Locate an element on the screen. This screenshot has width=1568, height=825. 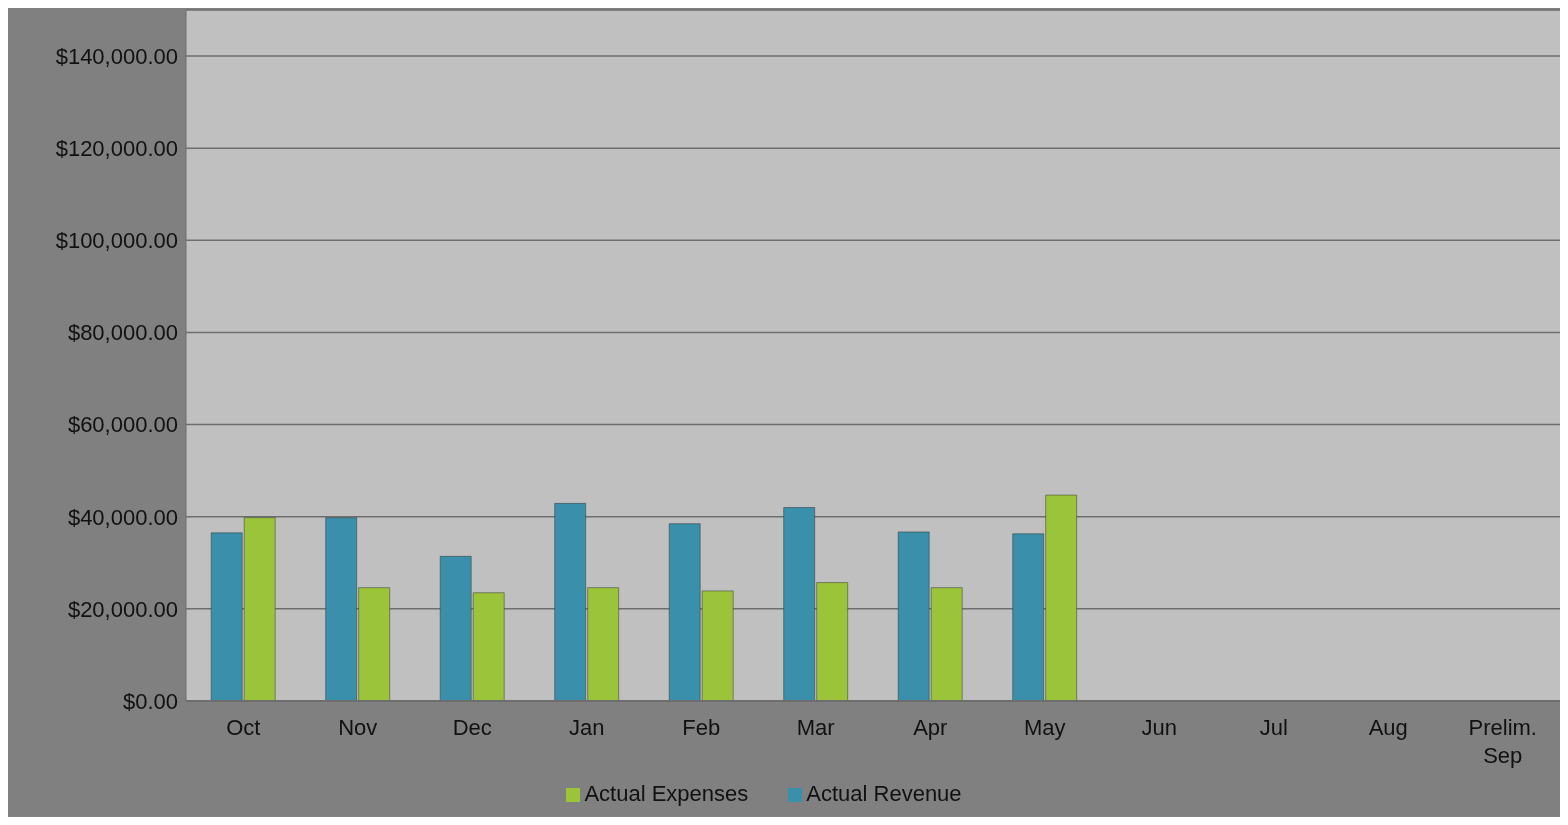
x-tick-label: Prelim. Sep is located at coordinates (1502, 741).